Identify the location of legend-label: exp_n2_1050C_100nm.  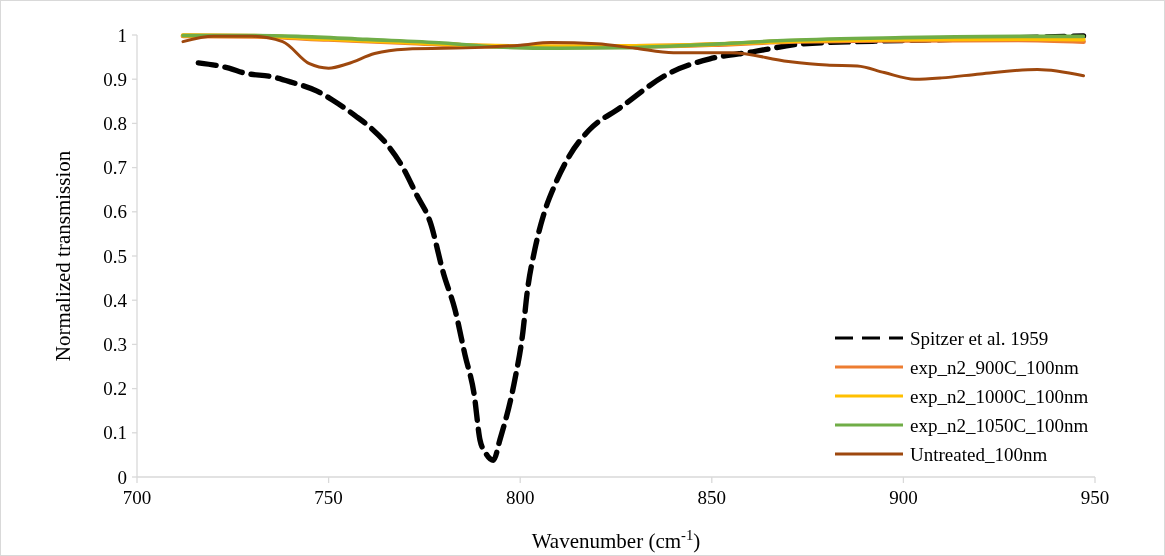
(999, 425).